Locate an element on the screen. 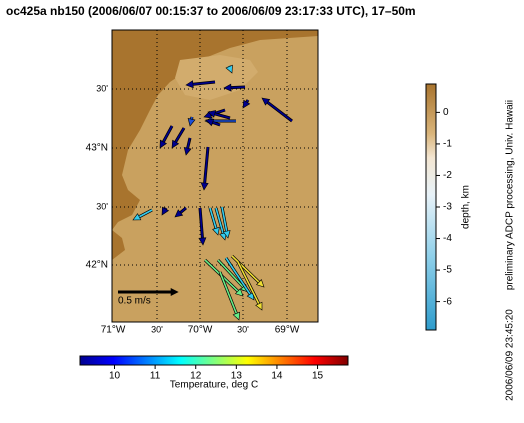 This screenshot has height=423, width=524. tick-label: -3 is located at coordinates (447, 207).